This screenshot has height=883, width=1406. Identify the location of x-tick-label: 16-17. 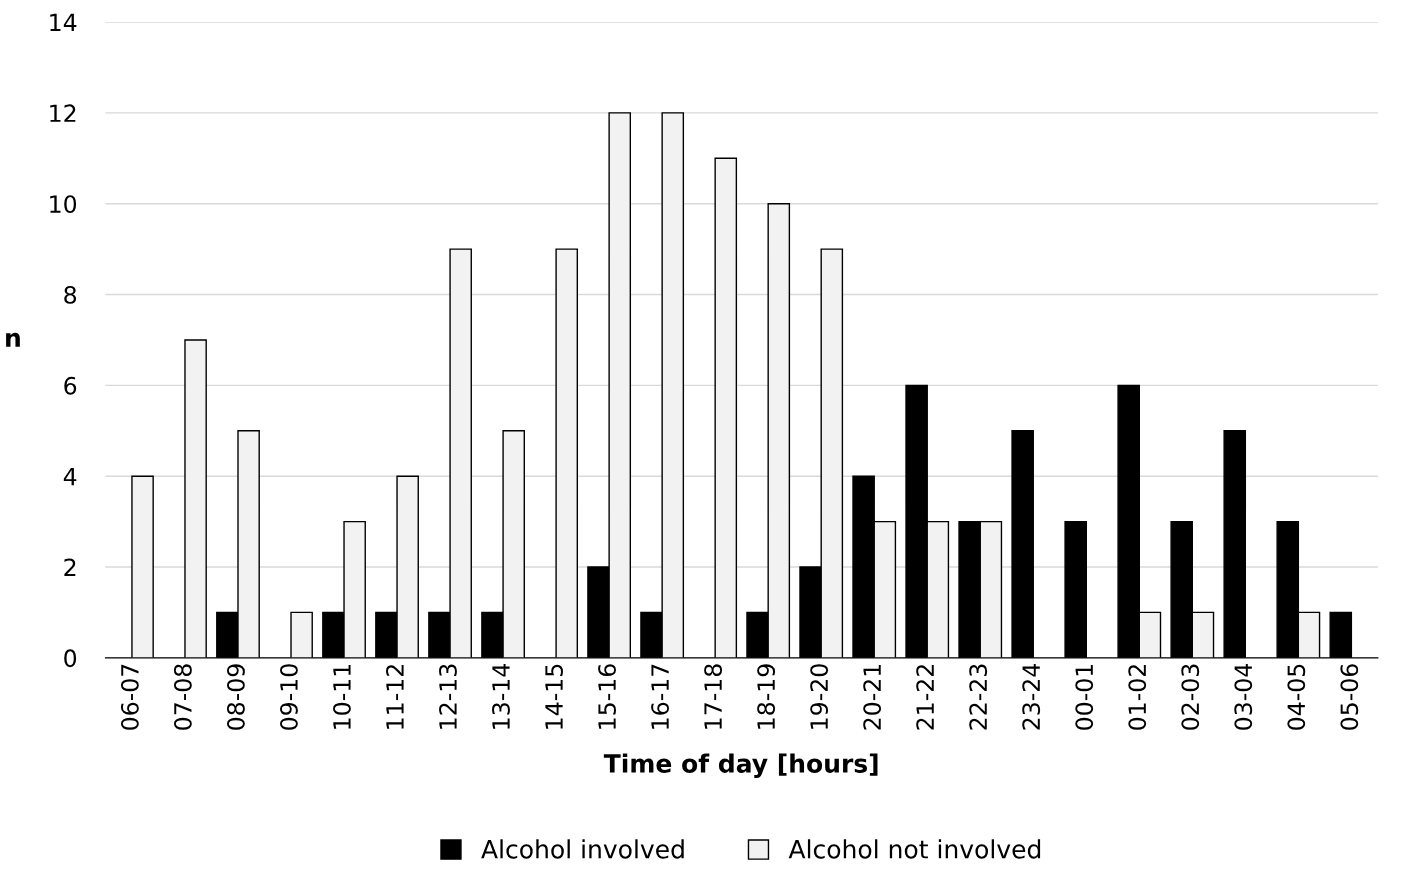
(660, 696).